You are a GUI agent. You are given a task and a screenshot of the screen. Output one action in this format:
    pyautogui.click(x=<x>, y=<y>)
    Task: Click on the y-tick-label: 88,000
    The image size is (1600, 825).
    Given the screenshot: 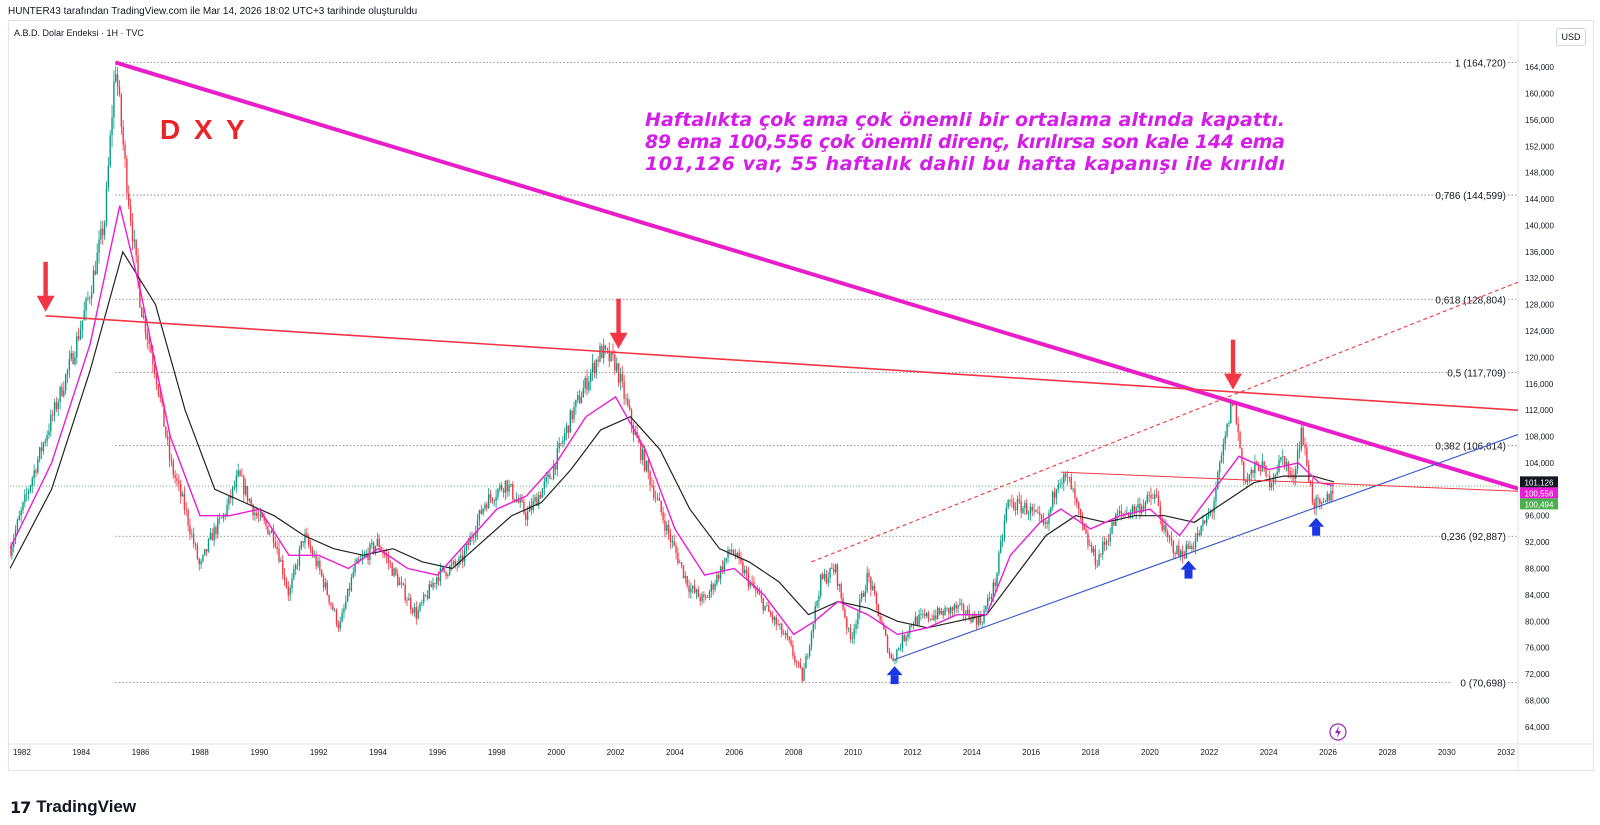 What is the action you would take?
    pyautogui.click(x=1537, y=568)
    